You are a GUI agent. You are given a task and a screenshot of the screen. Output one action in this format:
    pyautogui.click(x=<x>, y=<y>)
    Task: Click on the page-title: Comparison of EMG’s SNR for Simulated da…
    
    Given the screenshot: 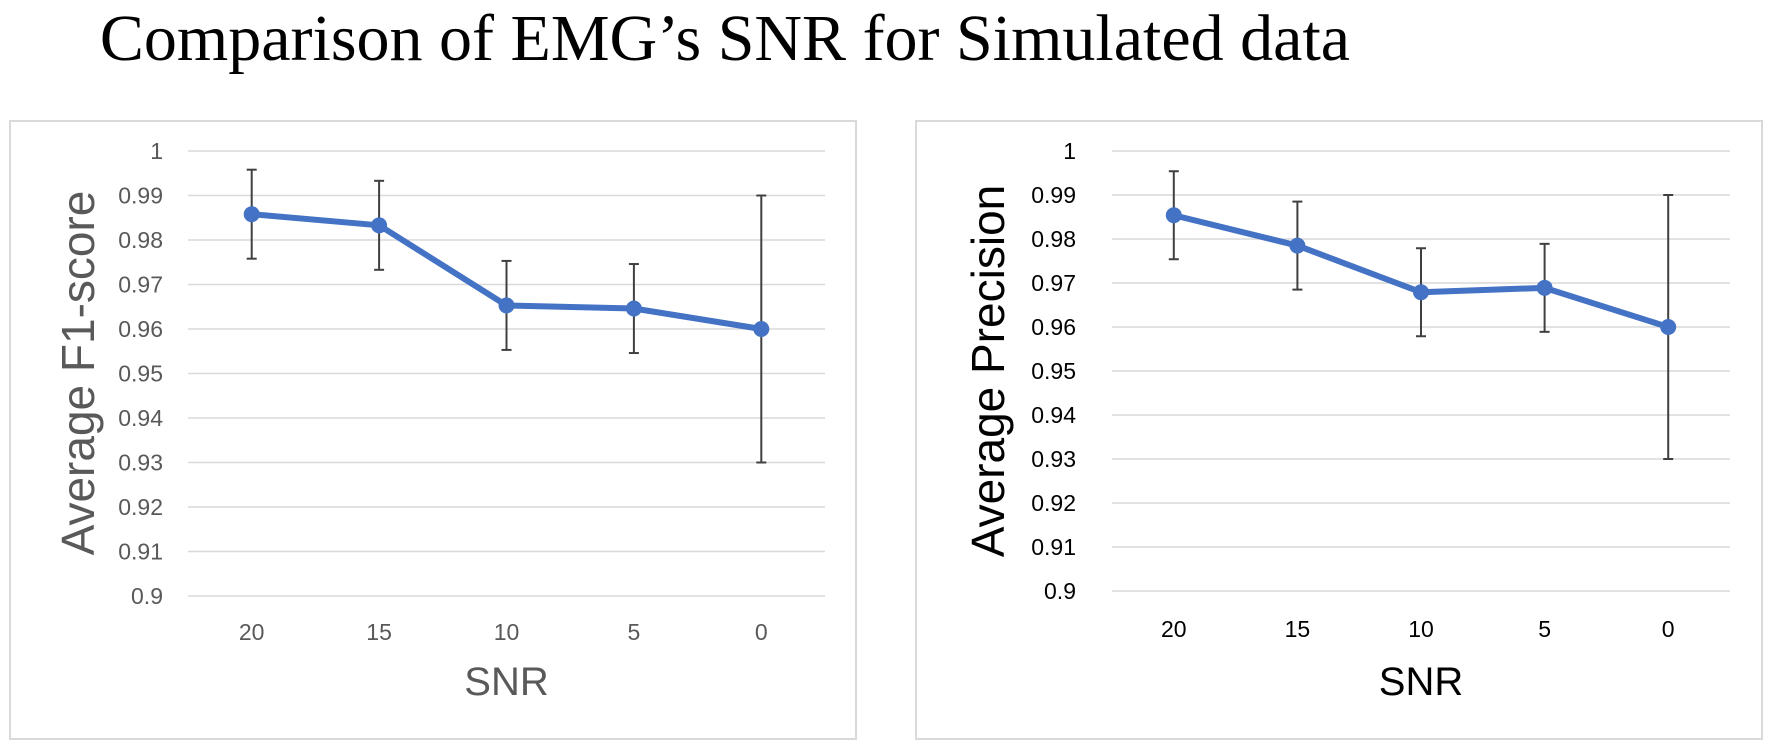 What is the action you would take?
    pyautogui.click(x=725, y=38)
    